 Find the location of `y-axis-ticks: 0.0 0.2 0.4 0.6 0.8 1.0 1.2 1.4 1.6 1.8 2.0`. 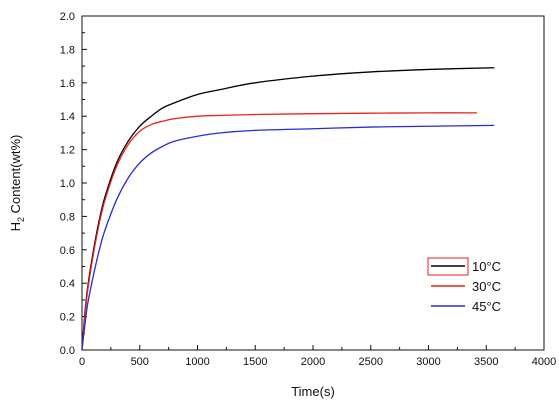

y-axis-ticks: 0.0 0.2 0.4 0.6 0.8 1.0 1.2 1.4 1.6 1.8 2.0 is located at coordinates (73, 184).